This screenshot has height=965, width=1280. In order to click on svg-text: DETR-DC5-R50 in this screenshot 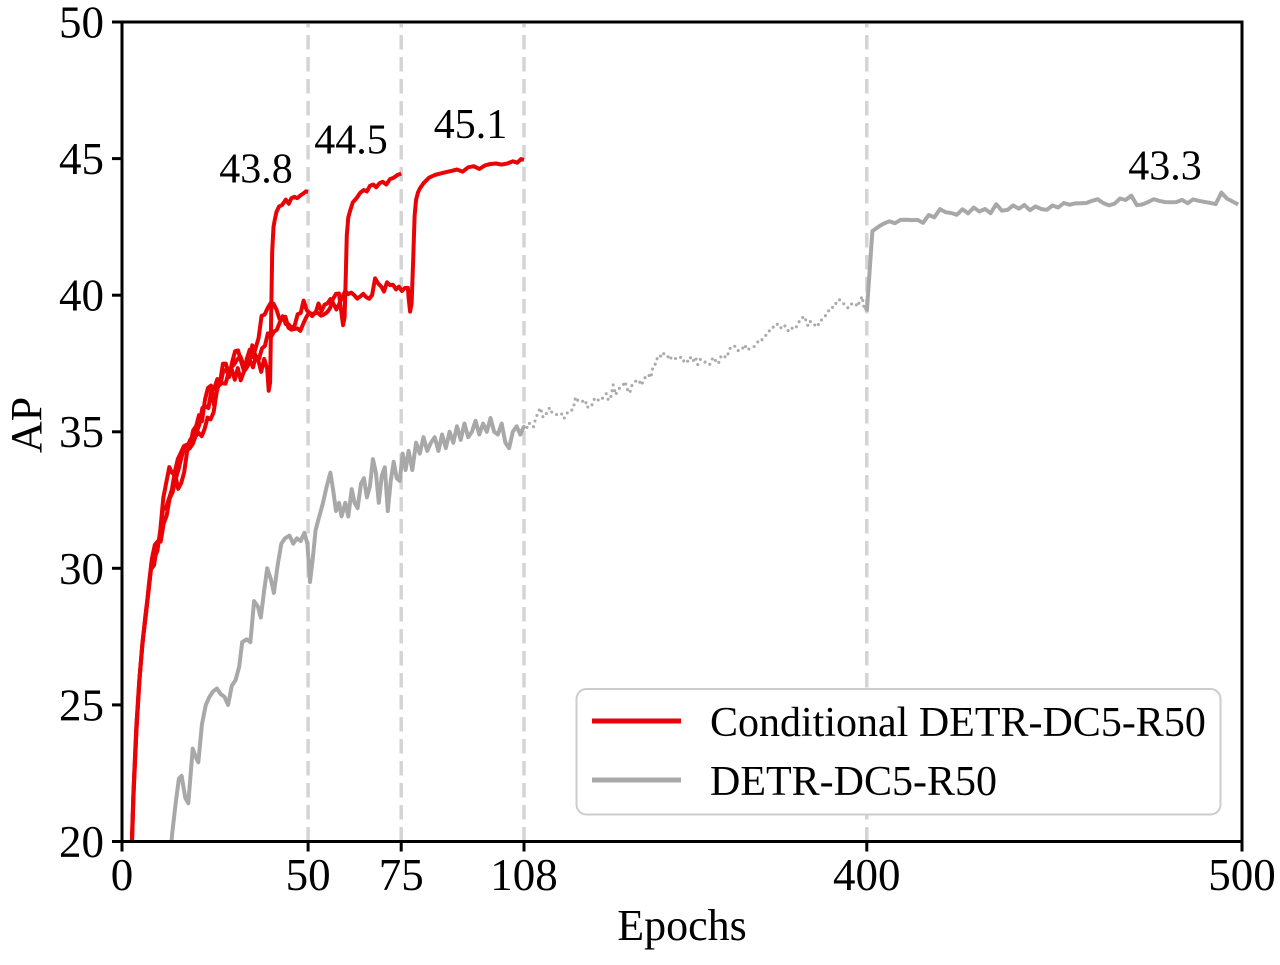, I will do `click(853, 782)`.